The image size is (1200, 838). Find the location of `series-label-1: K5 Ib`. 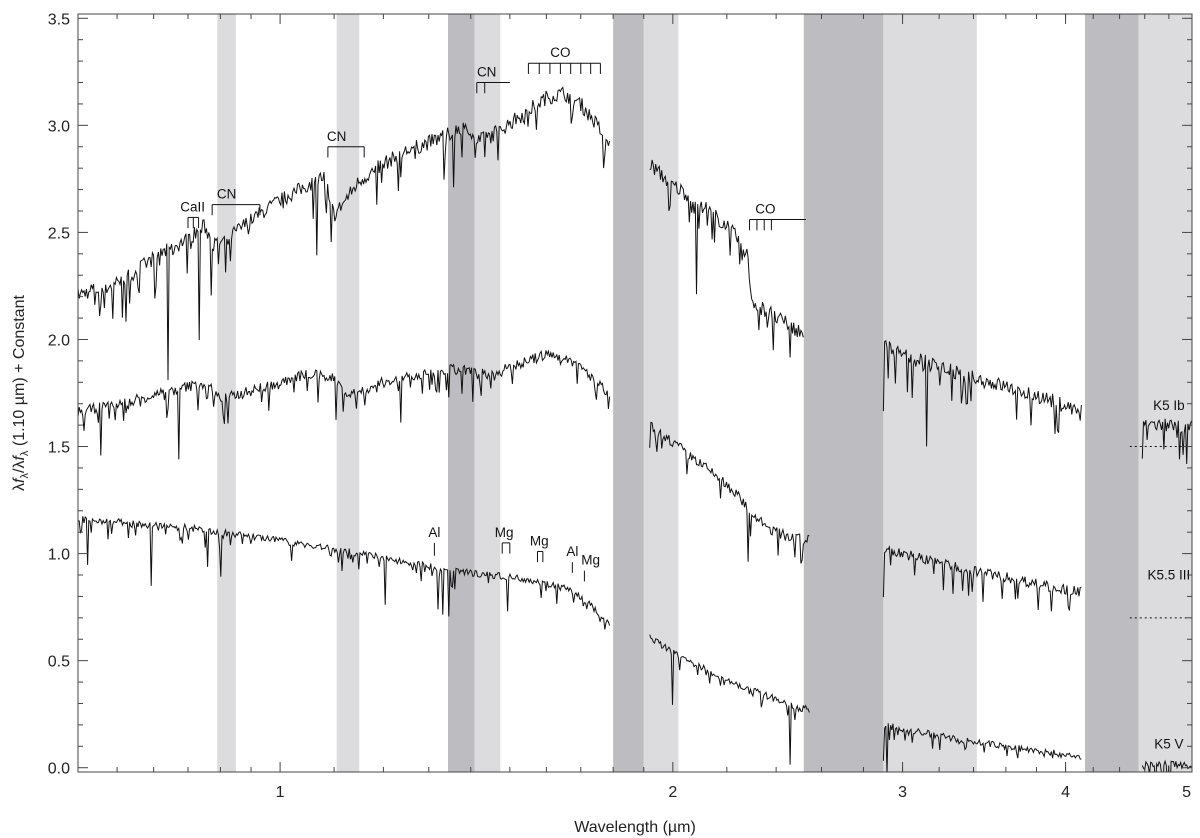

series-label-1: K5 Ib is located at coordinates (1169, 405).